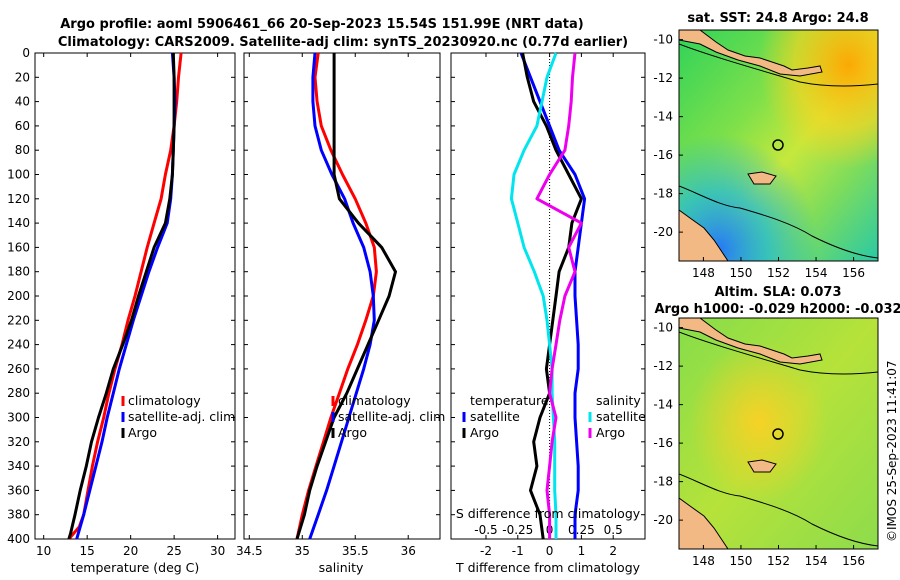  What do you see at coordinates (355, 551) in the screenshot?
I see `x-tick-label: 35.5` at bounding box center [355, 551].